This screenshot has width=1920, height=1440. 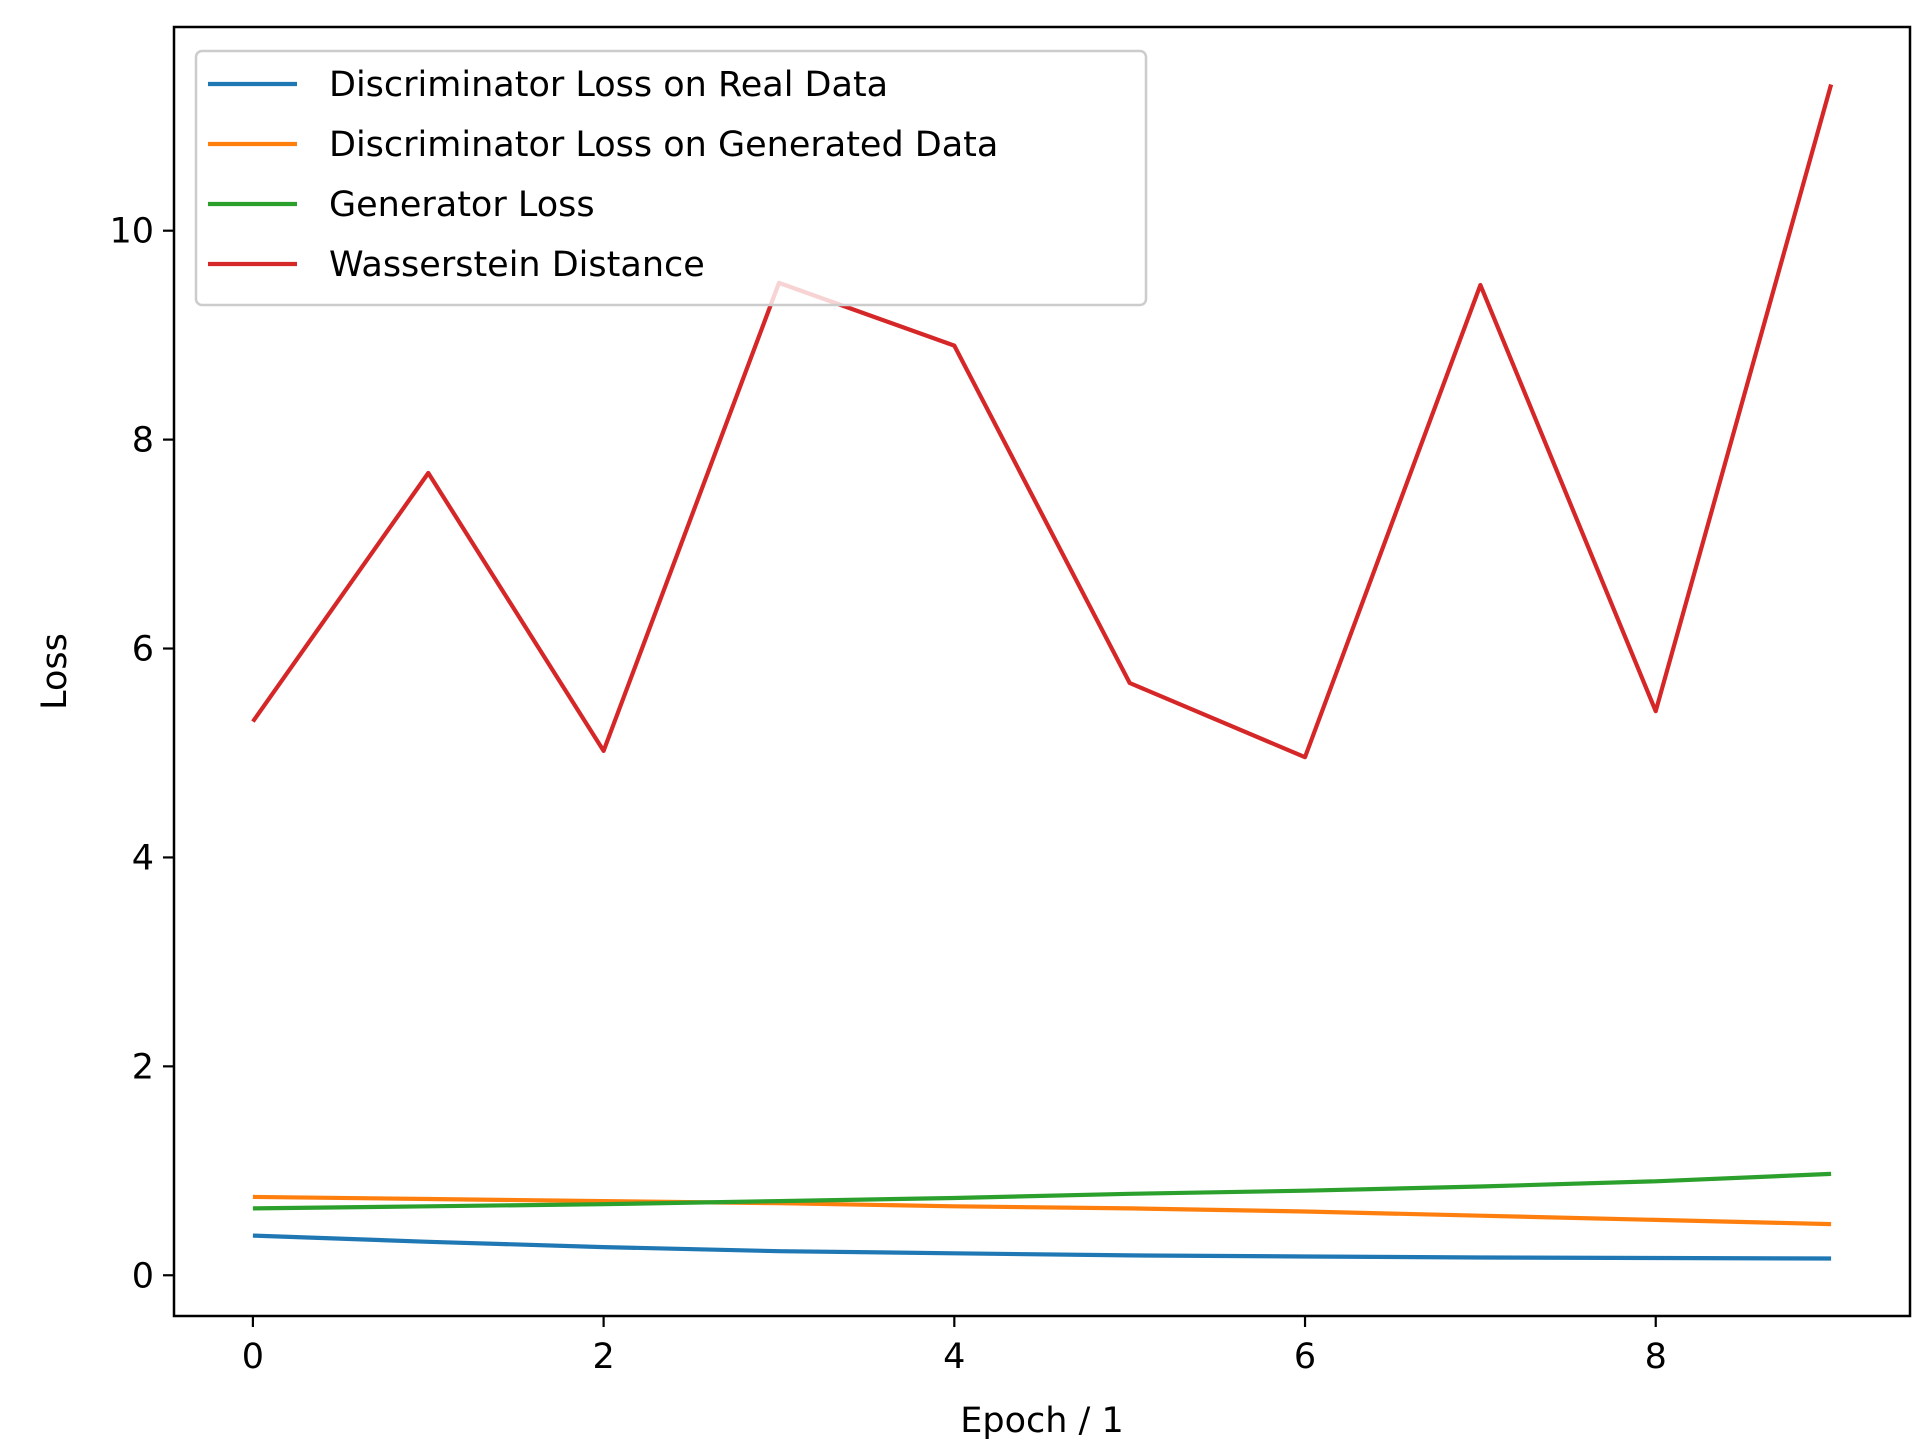 I want to click on legend-label-1: Discriminator Loss on Real Data, so click(x=608, y=85).